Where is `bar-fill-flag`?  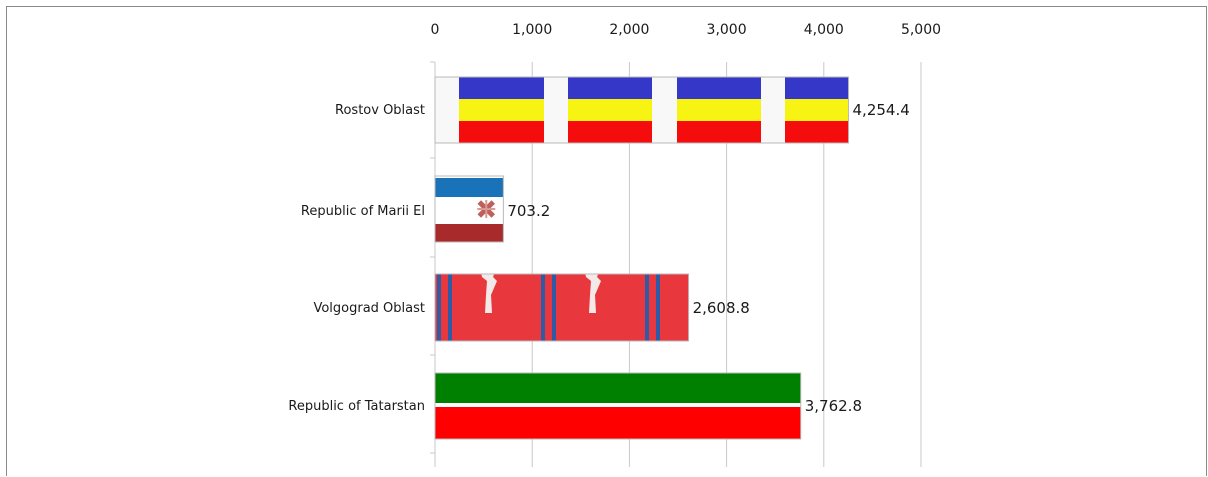 bar-fill-flag is located at coordinates (562, 307).